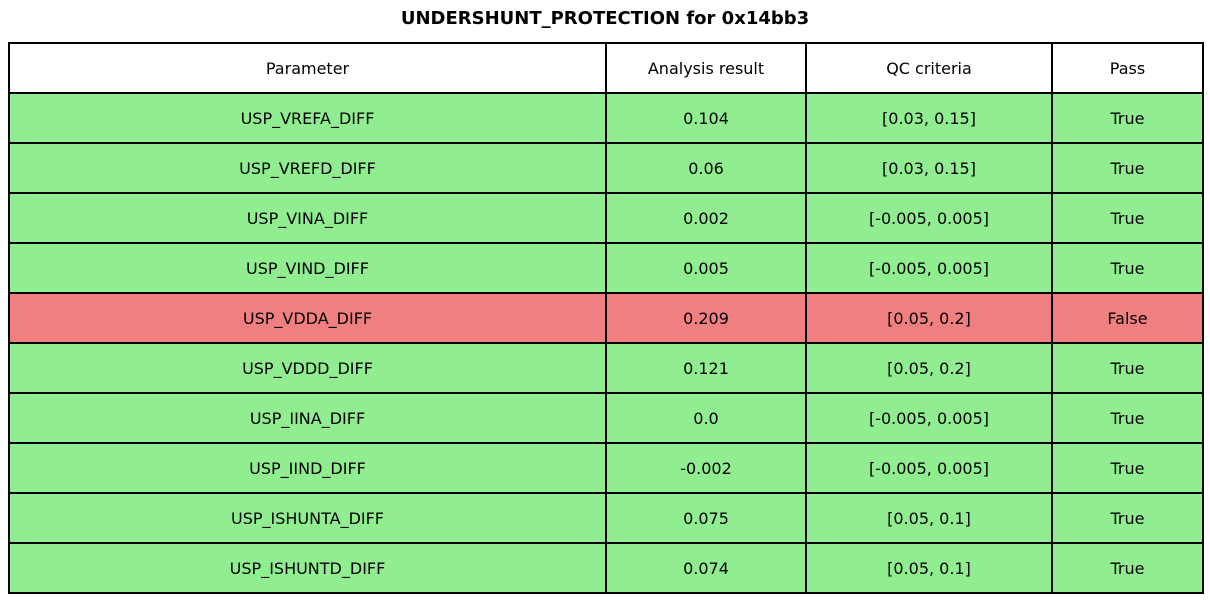 The width and height of the screenshot is (1210, 604). Describe the element at coordinates (307, 318) in the screenshot. I see `parameter-cell: USP_VDDA_DIFF` at that location.